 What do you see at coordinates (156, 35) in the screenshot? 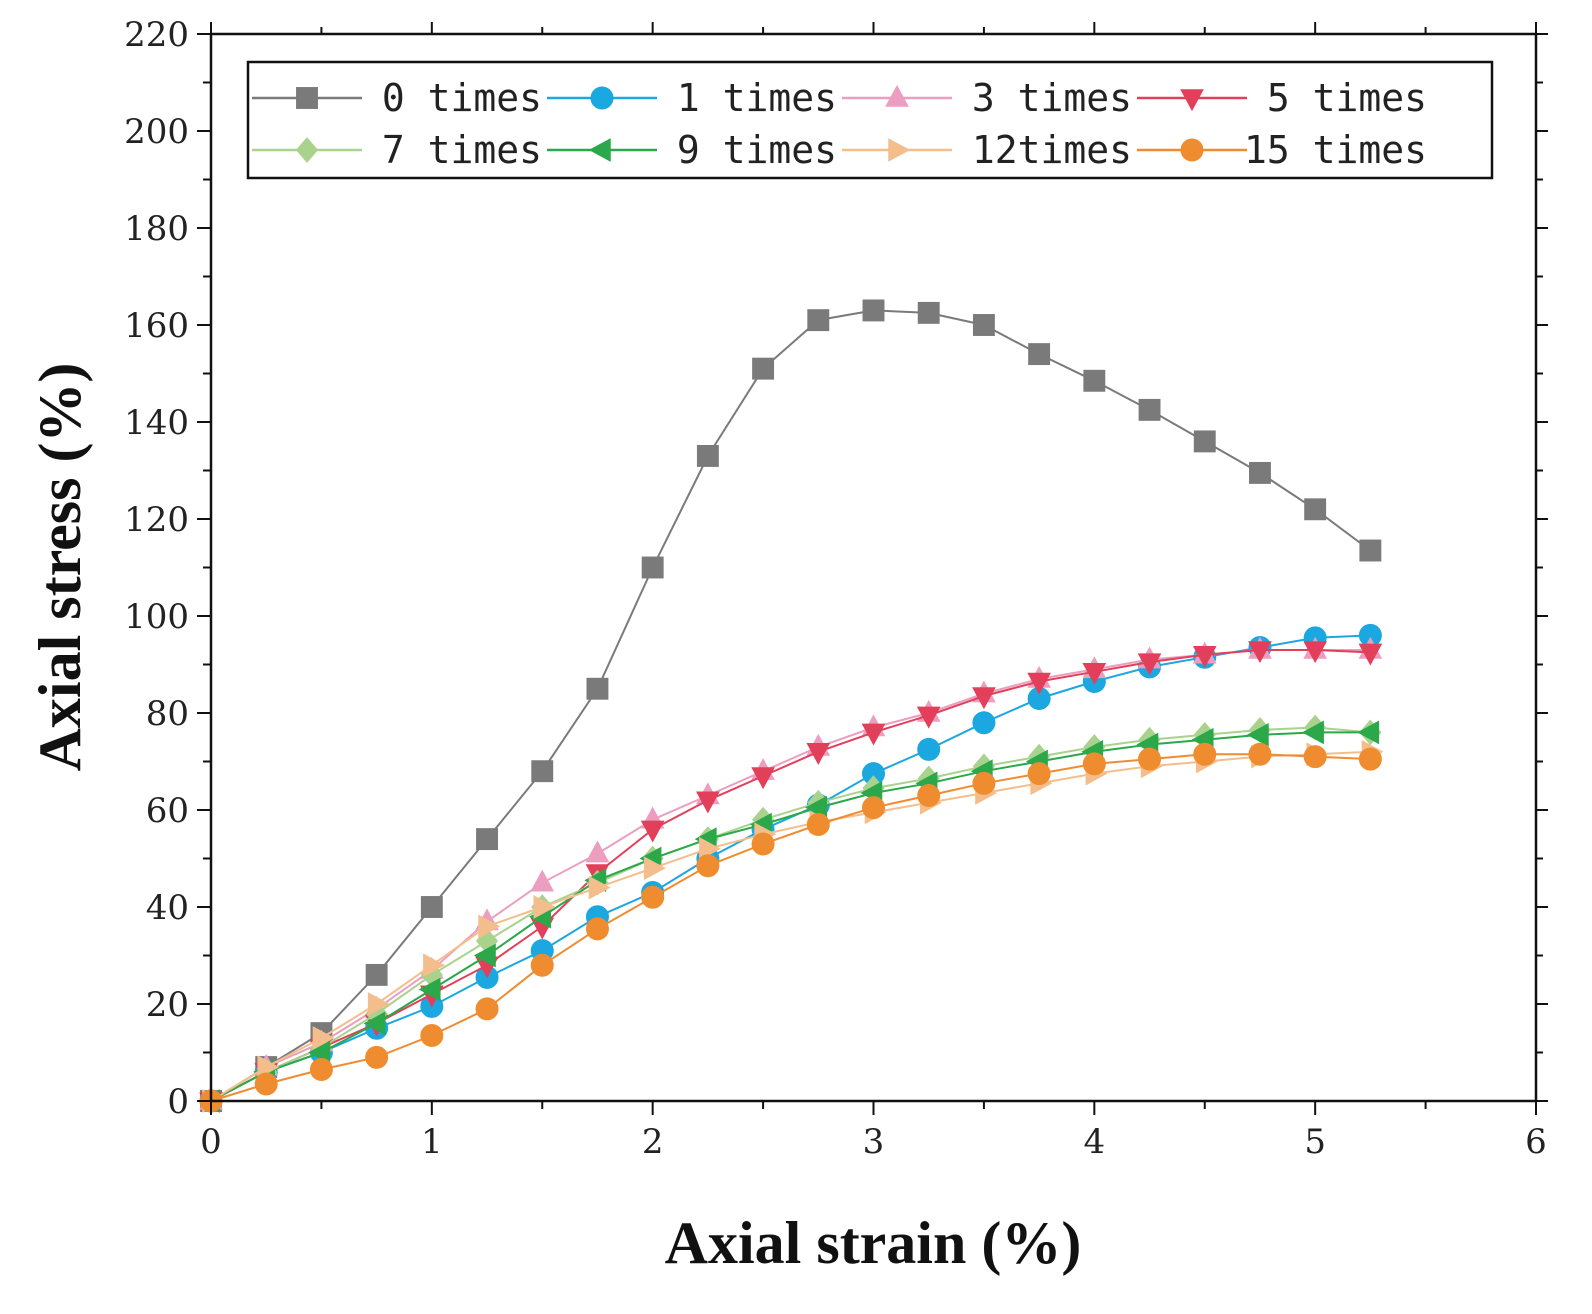
I see `y-tick-label: 220` at bounding box center [156, 35].